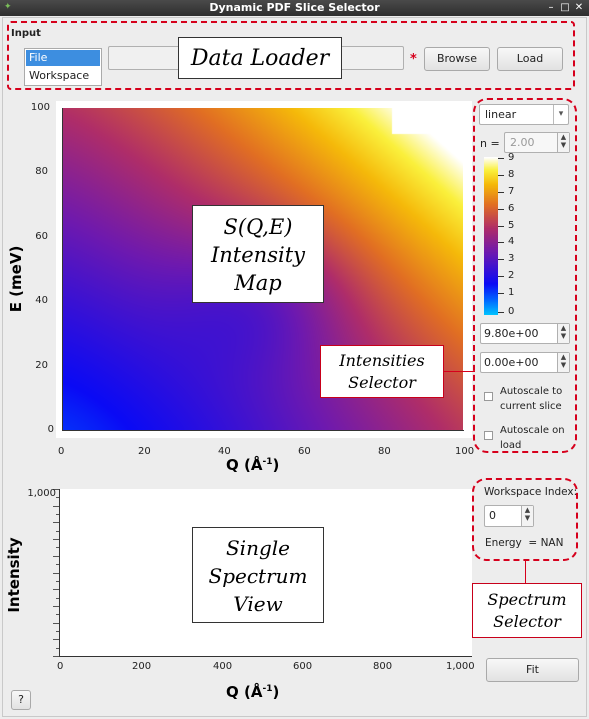 This screenshot has width=589, height=719. Describe the element at coordinates (560, 114) in the screenshot. I see `chevron-down-icon: ▾` at that location.